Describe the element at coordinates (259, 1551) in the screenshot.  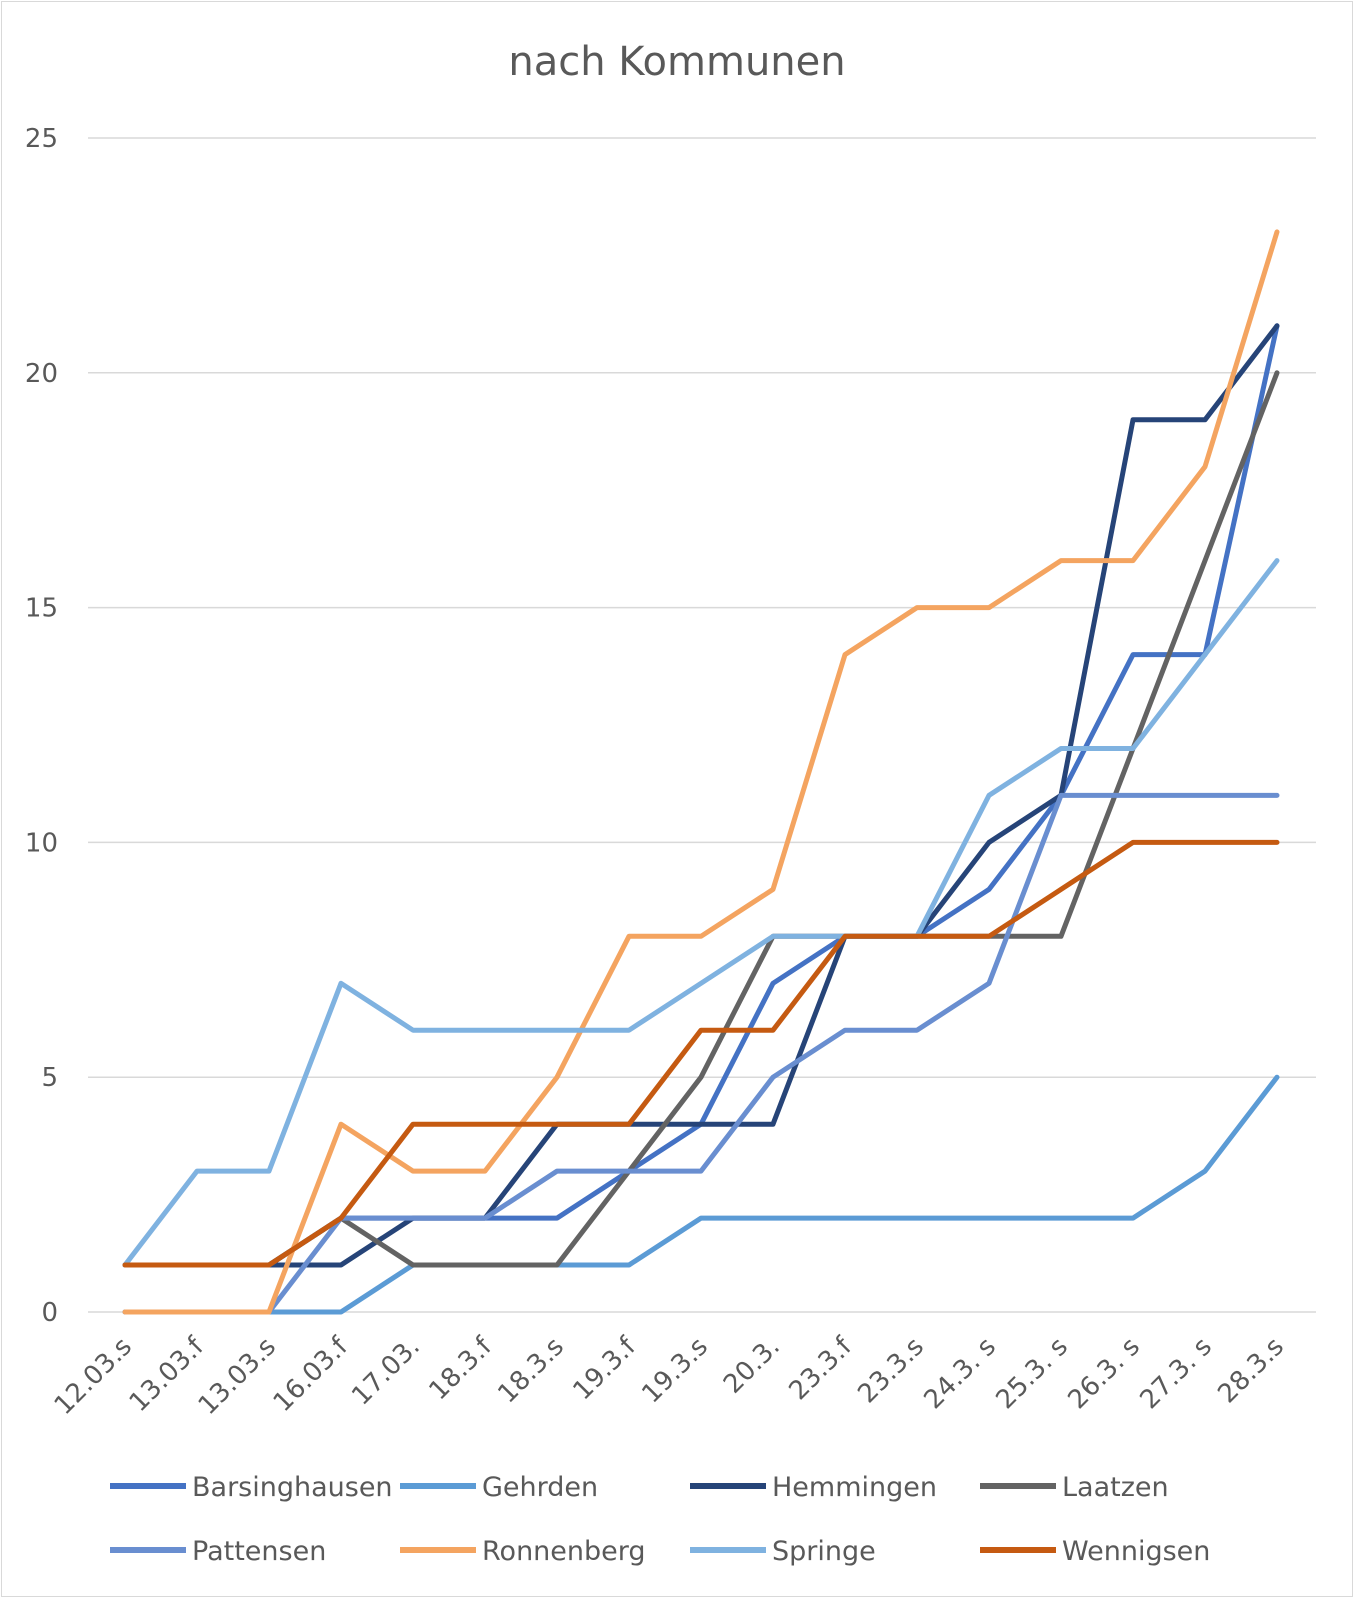
I see `legend-label: Pattensen` at that location.